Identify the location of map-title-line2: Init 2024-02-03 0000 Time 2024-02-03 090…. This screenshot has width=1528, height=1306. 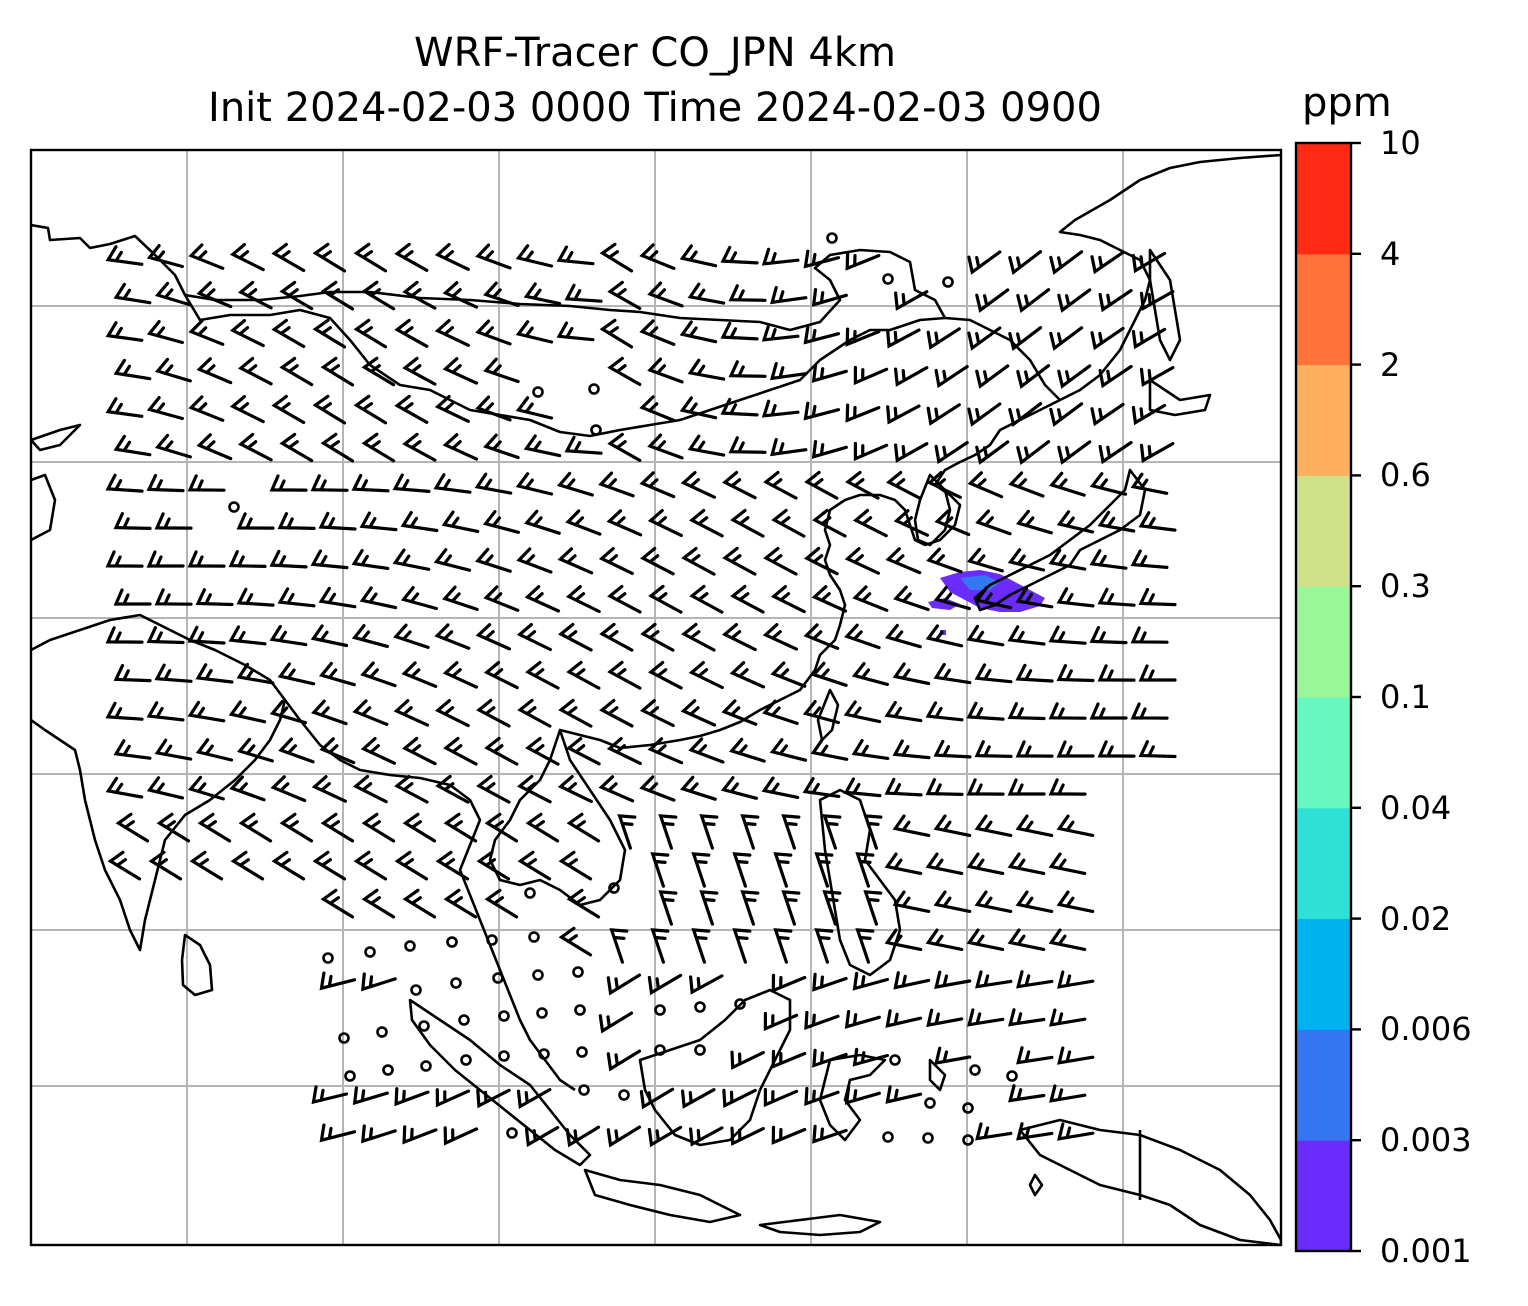
(655, 108).